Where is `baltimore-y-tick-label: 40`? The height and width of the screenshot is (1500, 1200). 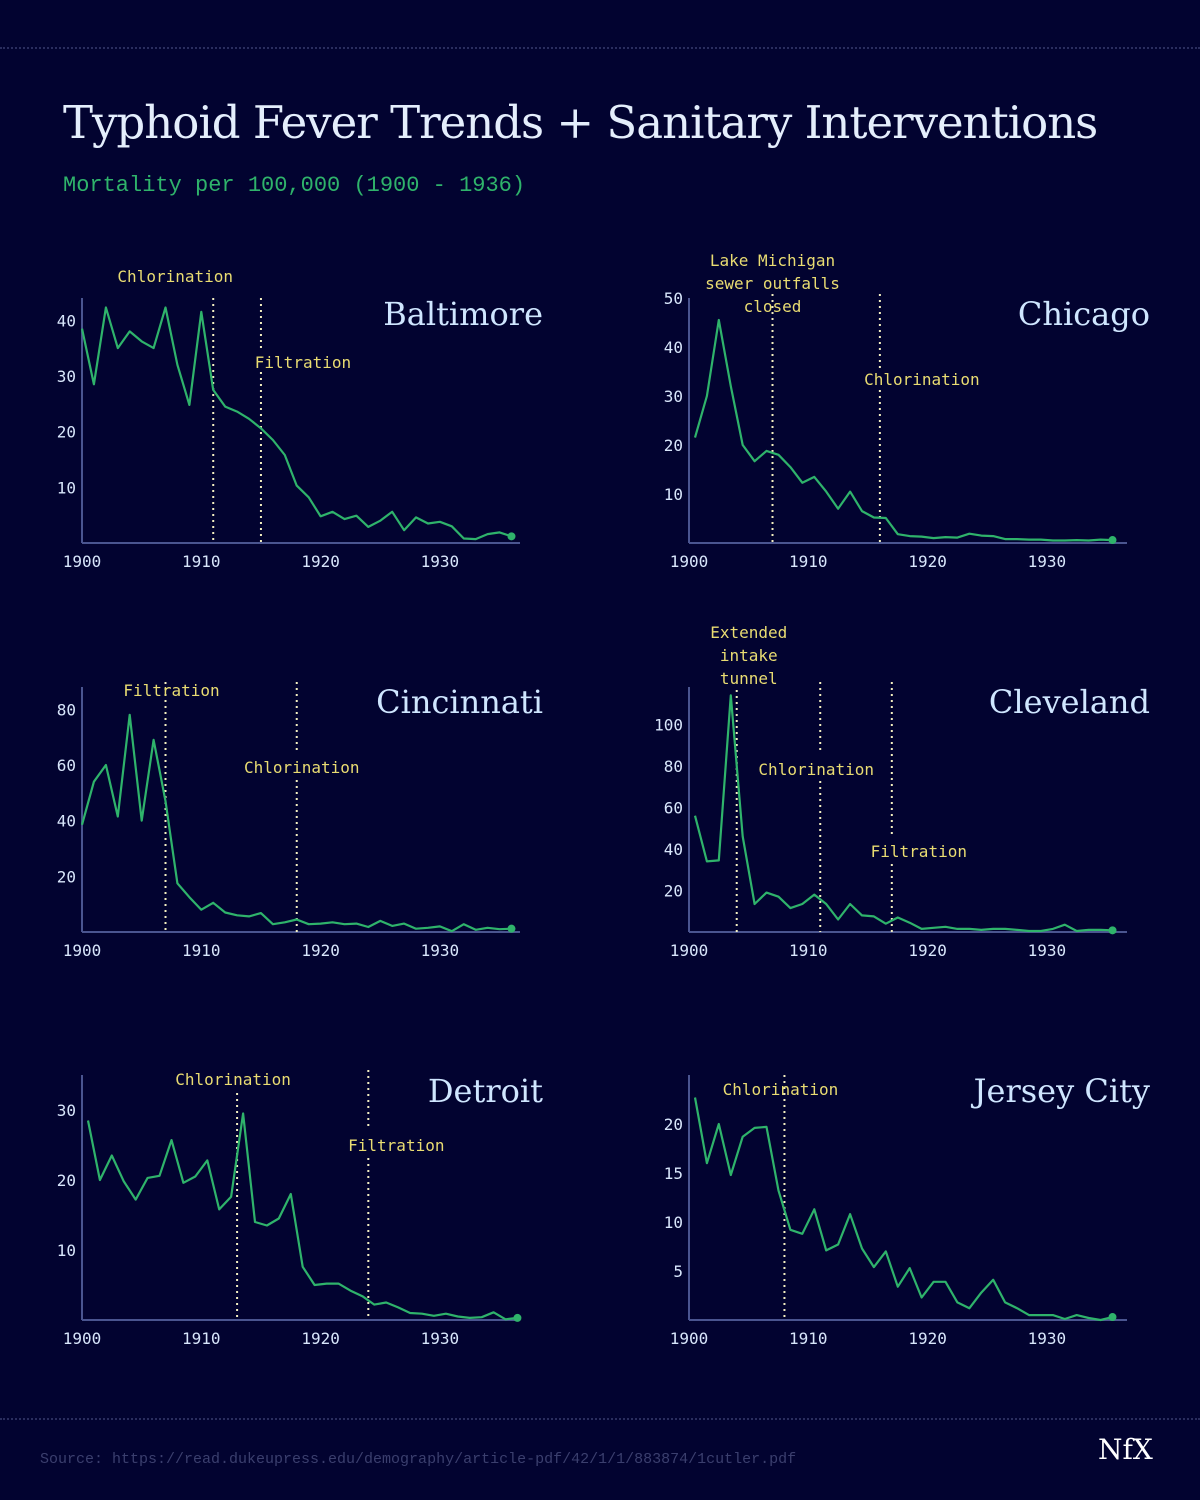 baltimore-y-tick-label: 40 is located at coordinates (66, 320).